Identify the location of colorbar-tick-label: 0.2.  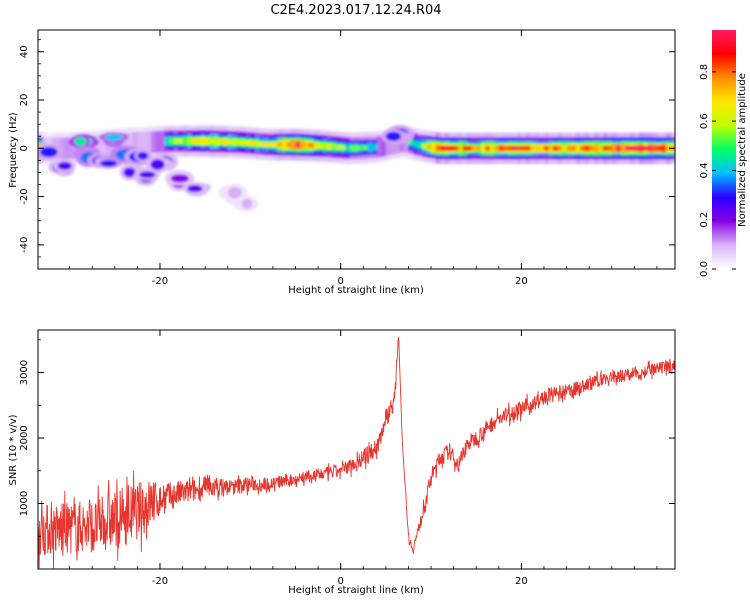
(704, 220).